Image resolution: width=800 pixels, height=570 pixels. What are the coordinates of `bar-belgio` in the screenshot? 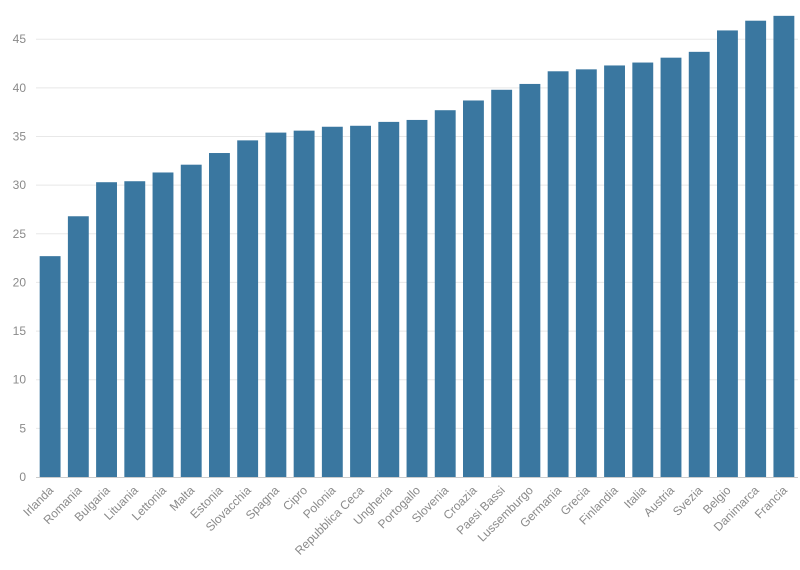 It's located at (727, 254).